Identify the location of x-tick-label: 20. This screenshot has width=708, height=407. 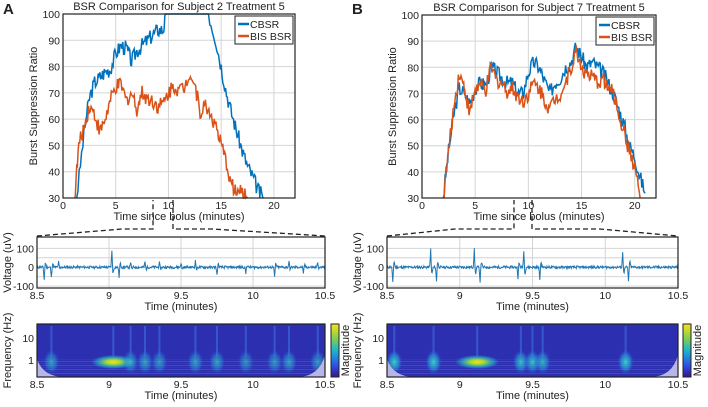
(635, 206).